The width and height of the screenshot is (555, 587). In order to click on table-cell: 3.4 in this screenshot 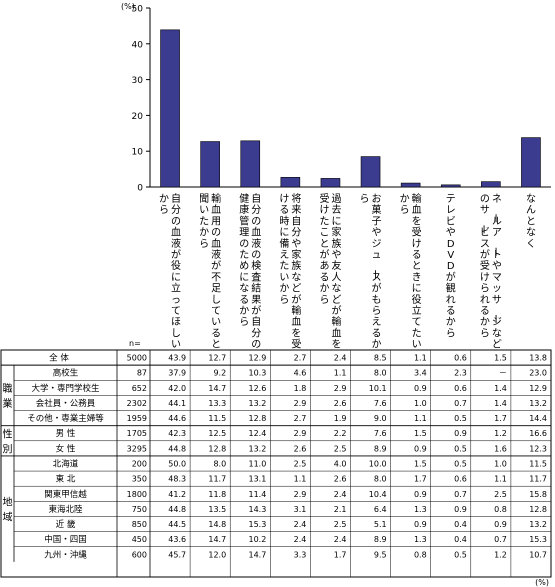, I will do `click(420, 373)`.